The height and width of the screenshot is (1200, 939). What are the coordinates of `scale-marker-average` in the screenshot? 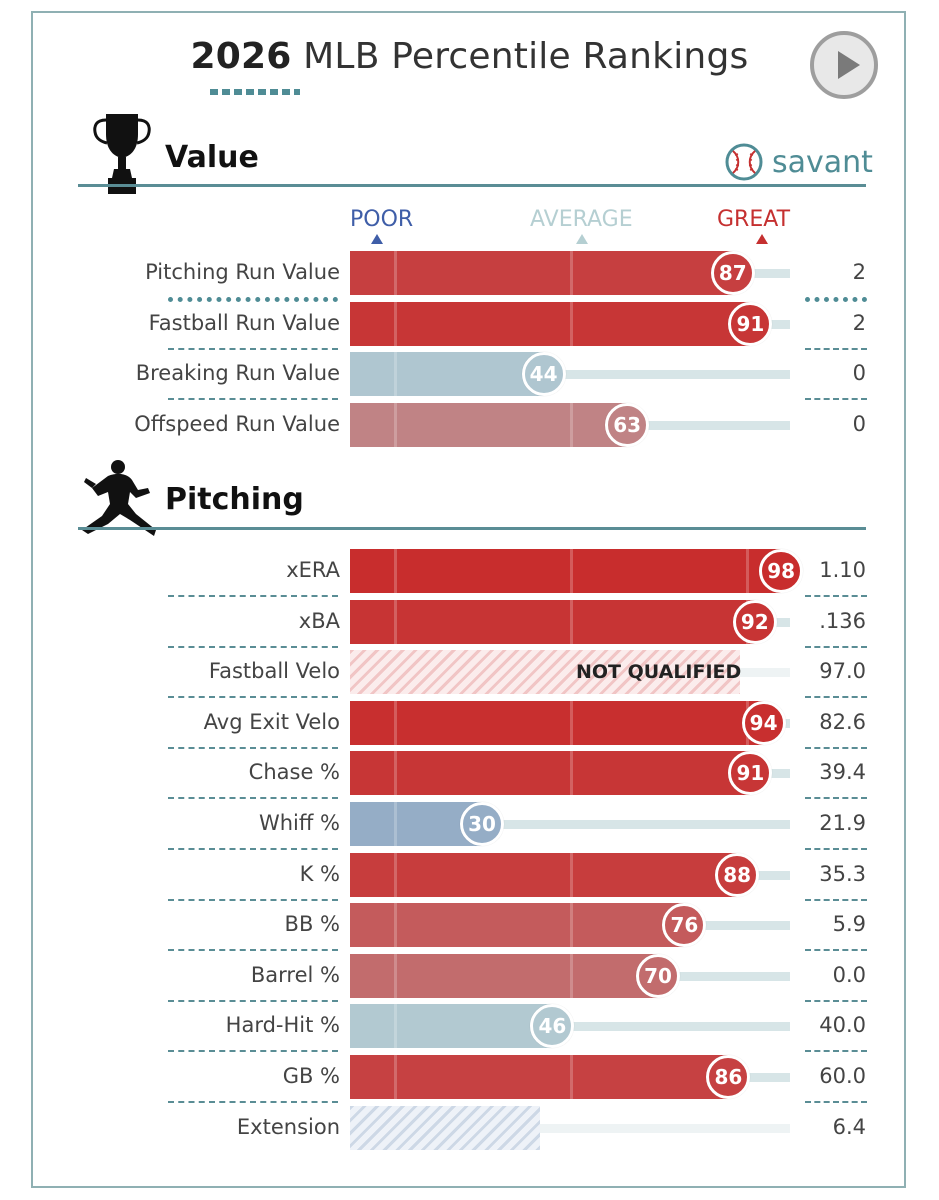 It's located at (582, 239).